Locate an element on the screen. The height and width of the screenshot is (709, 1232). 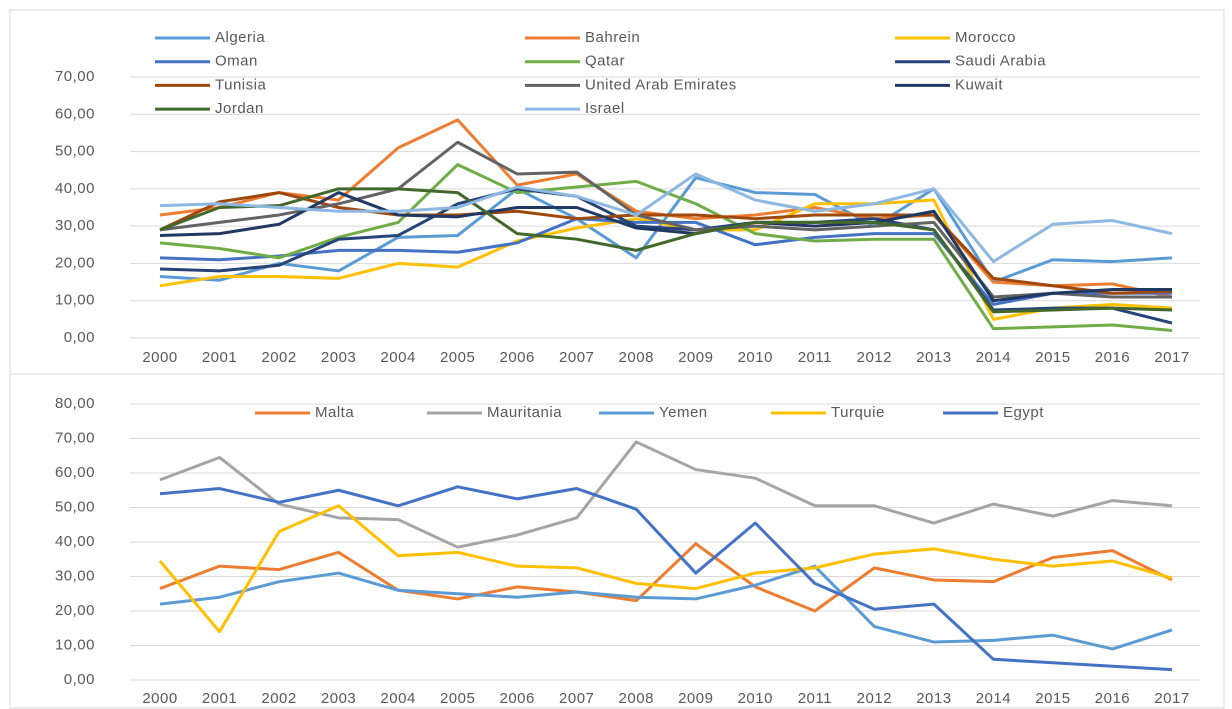
legend-label: Morocco is located at coordinates (985, 37).